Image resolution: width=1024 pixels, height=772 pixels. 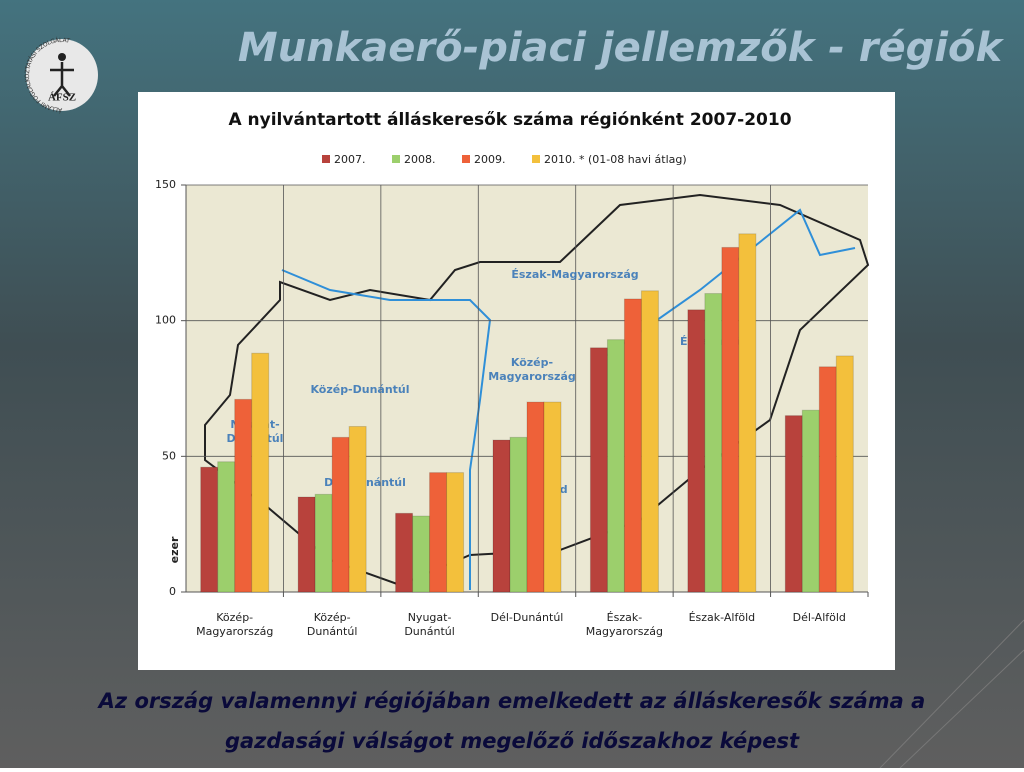 I want to click on legend-label: 2008., so click(x=420, y=159).